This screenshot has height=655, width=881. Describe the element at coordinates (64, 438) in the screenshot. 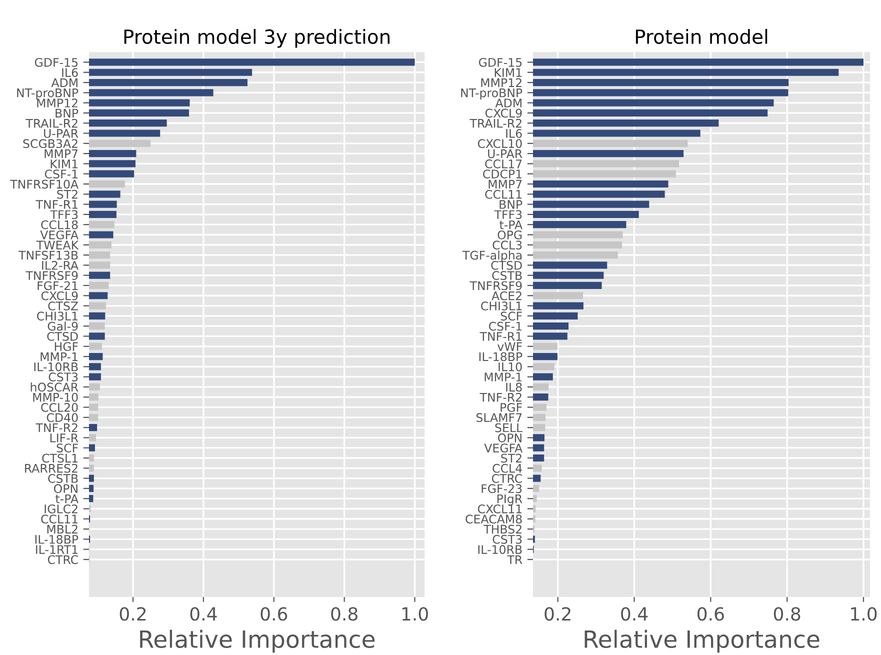

I see `y-tick-label: LIF-R` at that location.